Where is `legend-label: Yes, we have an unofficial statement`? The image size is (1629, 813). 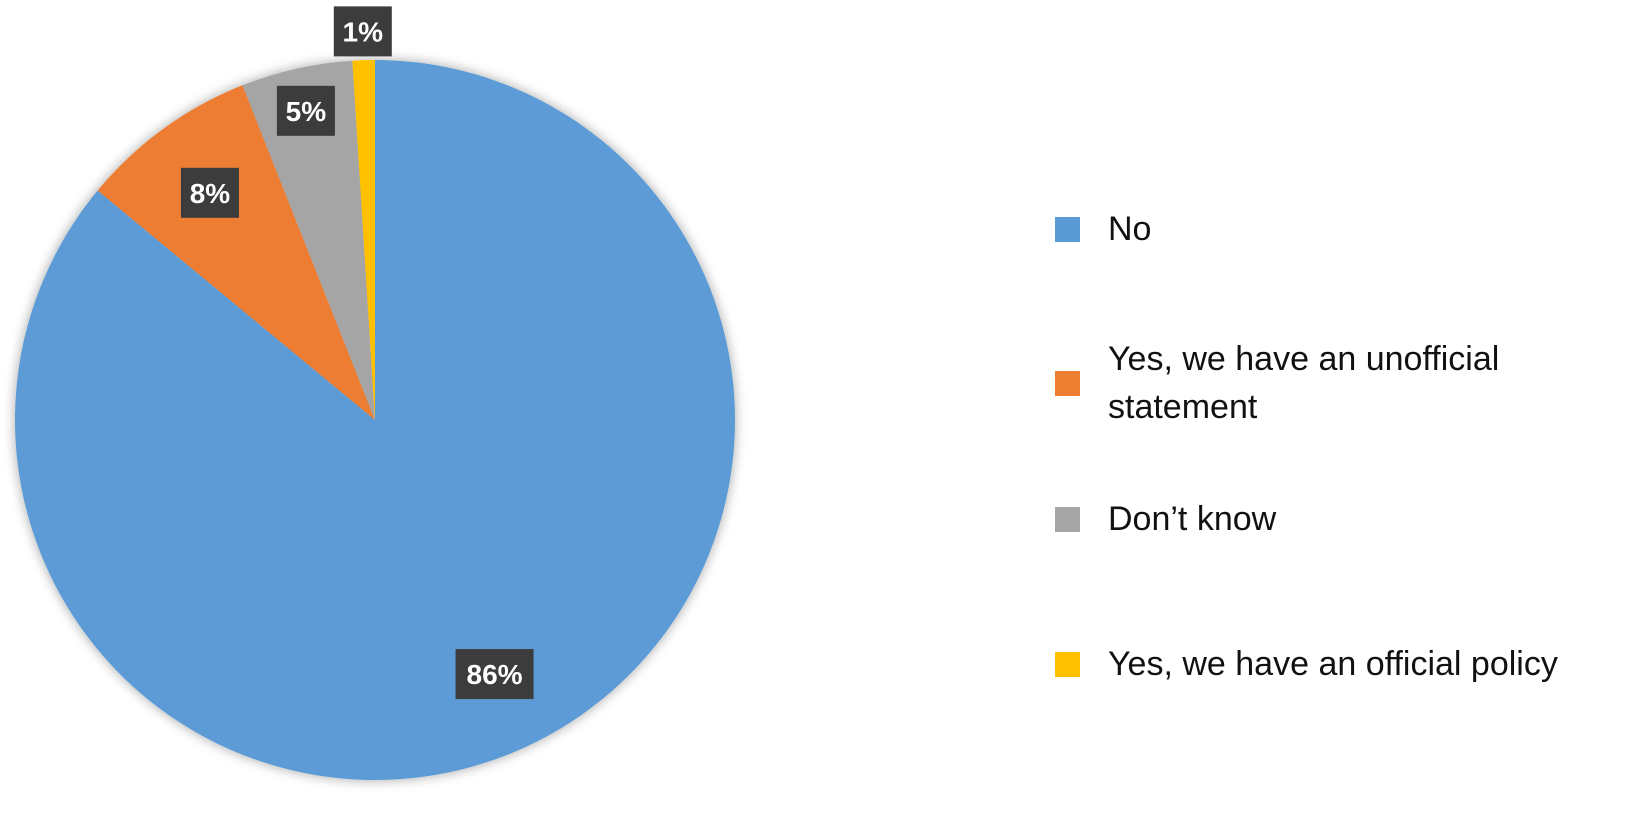 legend-label: Yes, we have an unofficial statement is located at coordinates (1304, 383).